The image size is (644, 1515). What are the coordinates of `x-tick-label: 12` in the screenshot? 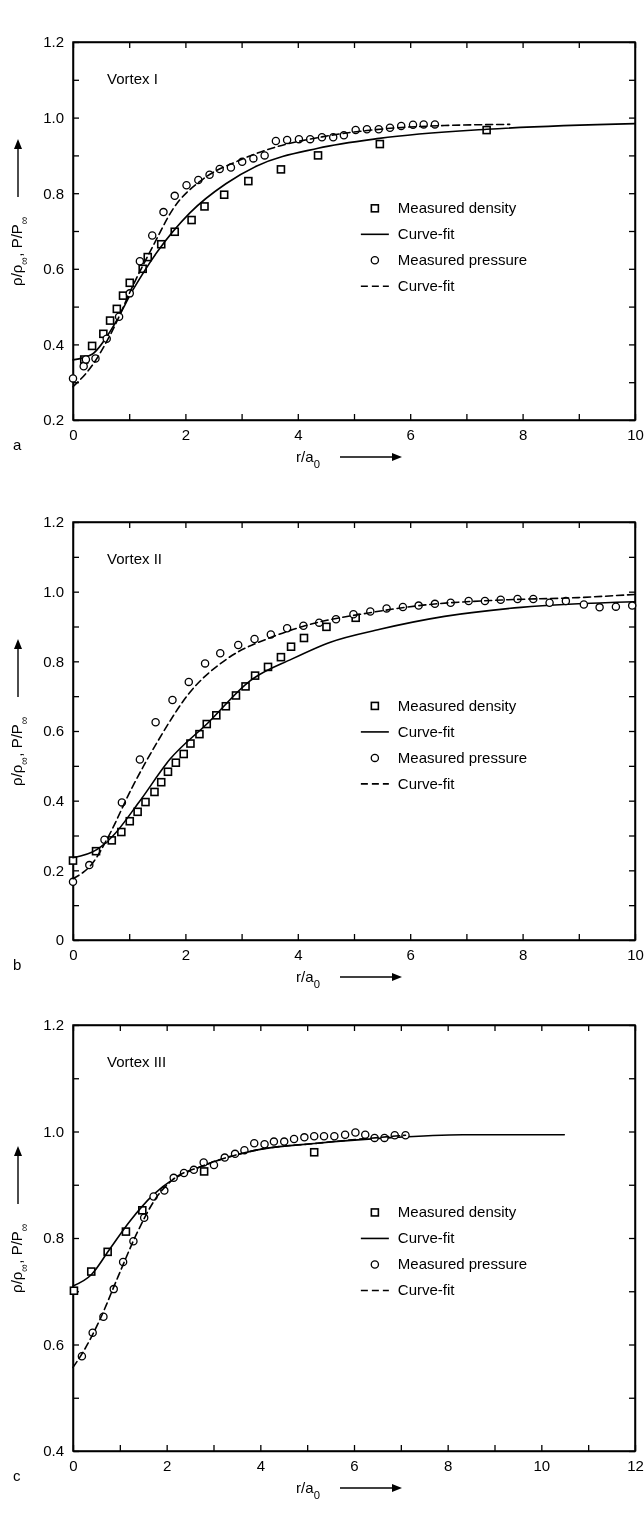 It's located at (635, 1465).